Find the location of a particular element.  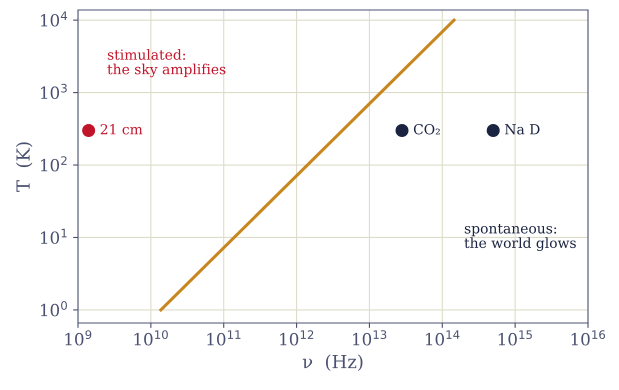

y-tick-label: 10$^{0}$ is located at coordinates (53, 308).